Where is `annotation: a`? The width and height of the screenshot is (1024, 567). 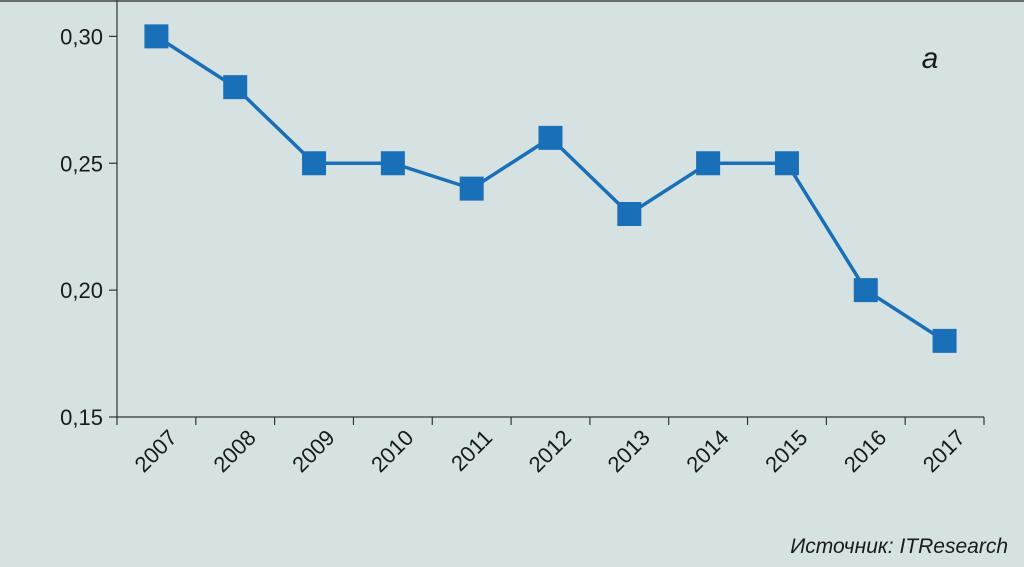
annotation: a is located at coordinates (930, 58).